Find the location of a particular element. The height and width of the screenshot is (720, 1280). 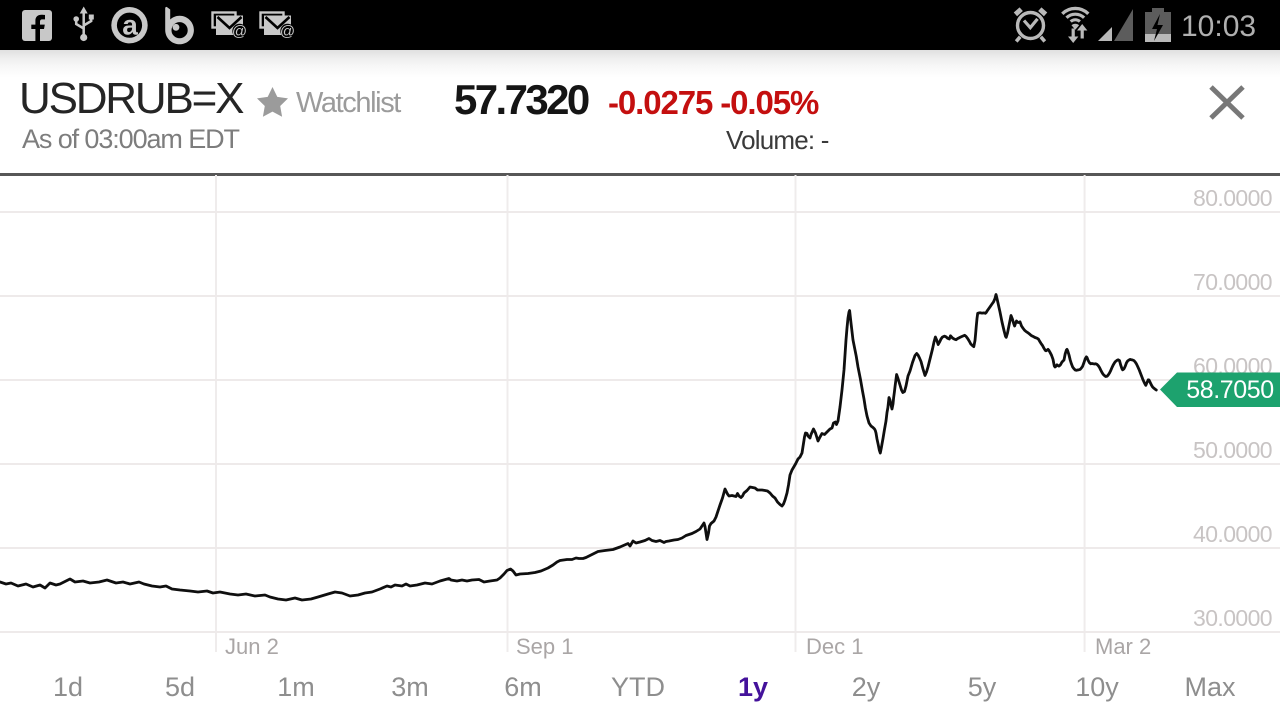

svg-text: Mar 2 is located at coordinates (1123, 646).